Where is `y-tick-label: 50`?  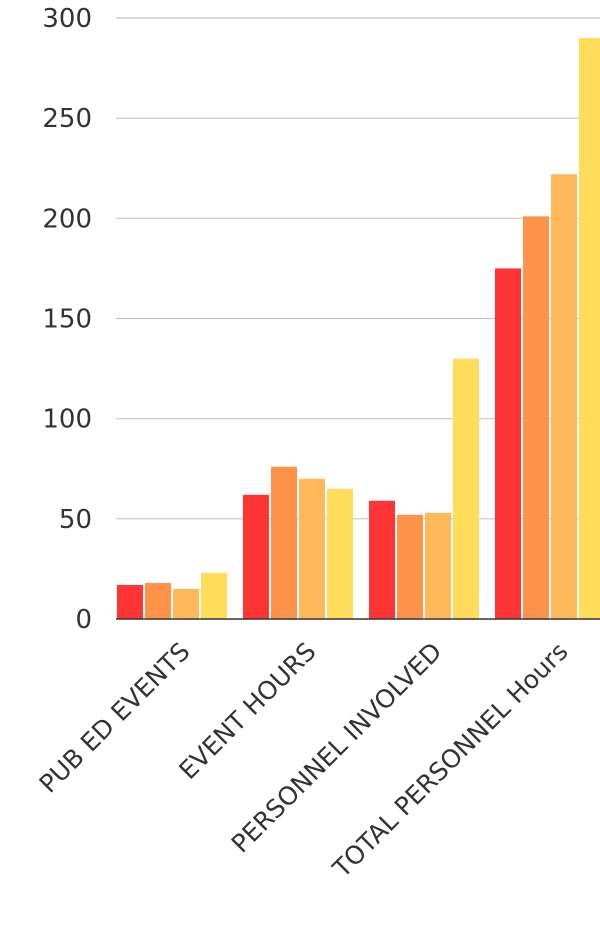
y-tick-label: 50 is located at coordinates (75, 520).